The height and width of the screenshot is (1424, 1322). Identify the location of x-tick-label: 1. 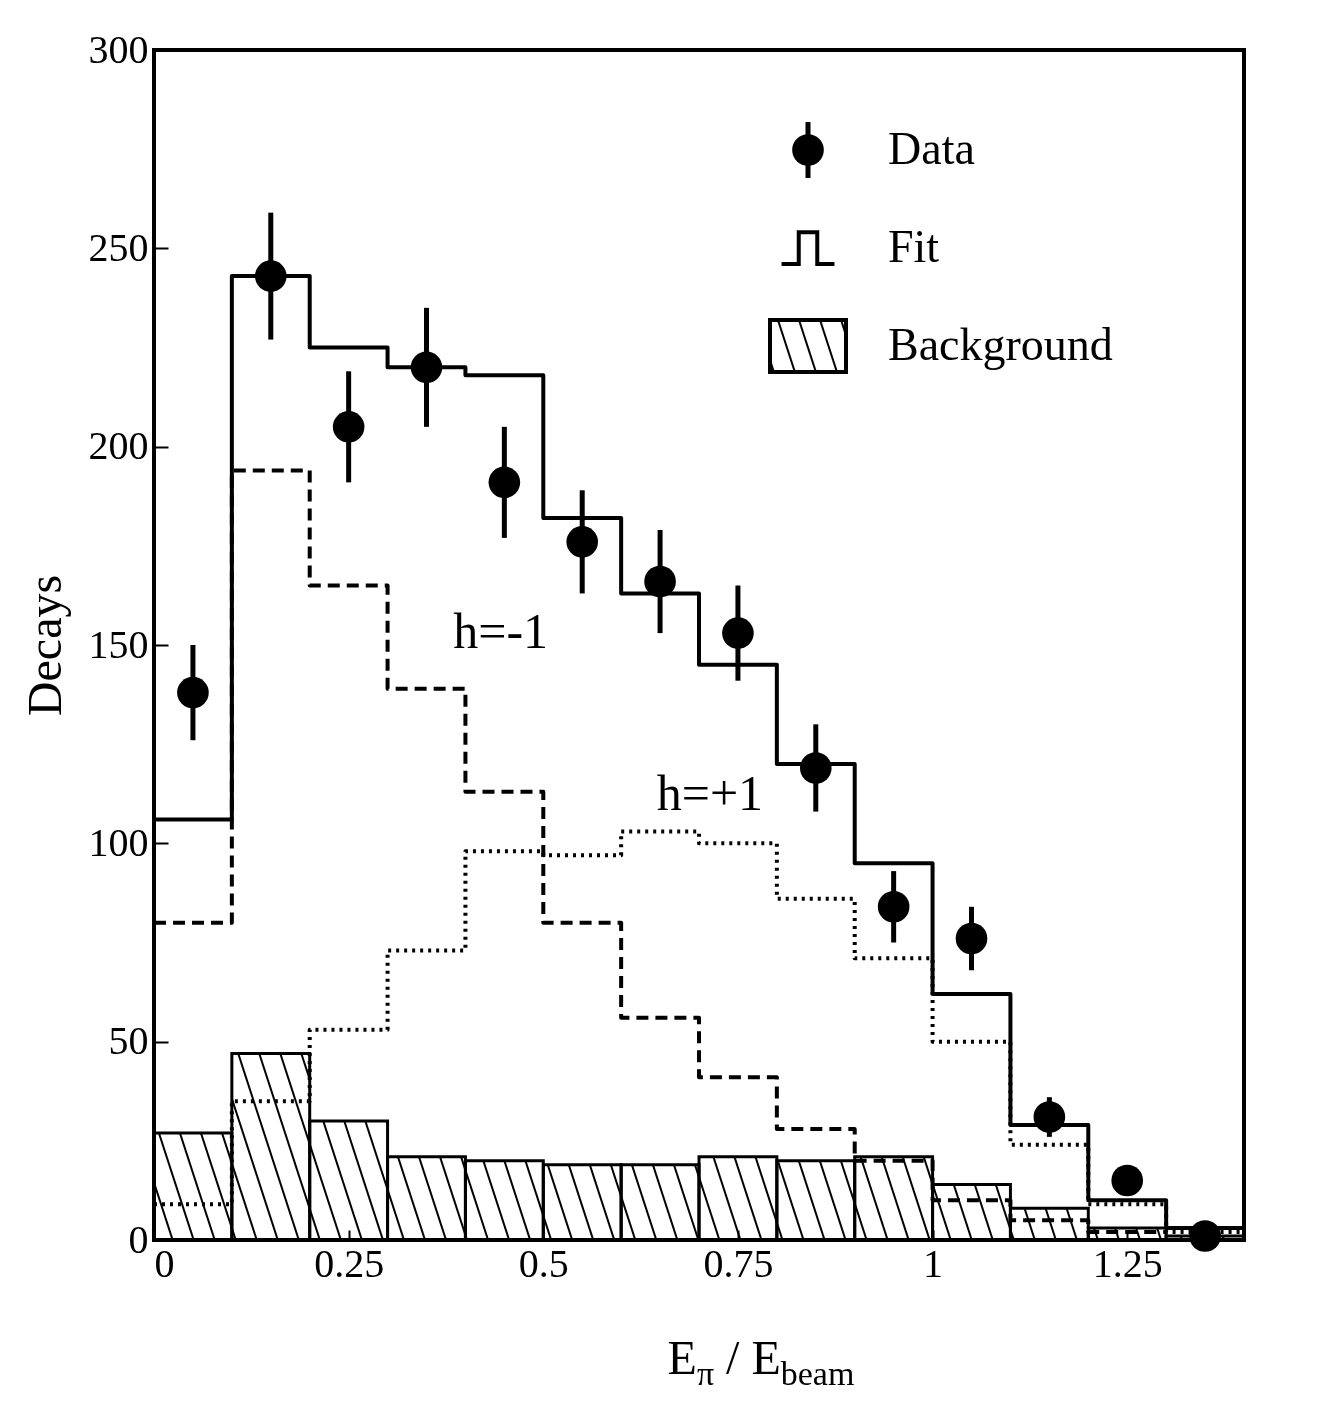
(933, 1263).